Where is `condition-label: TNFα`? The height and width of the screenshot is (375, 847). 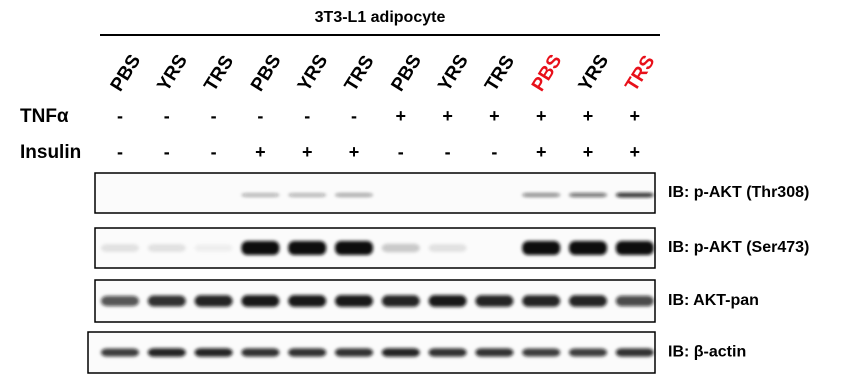
condition-label: TNFα is located at coordinates (44, 116).